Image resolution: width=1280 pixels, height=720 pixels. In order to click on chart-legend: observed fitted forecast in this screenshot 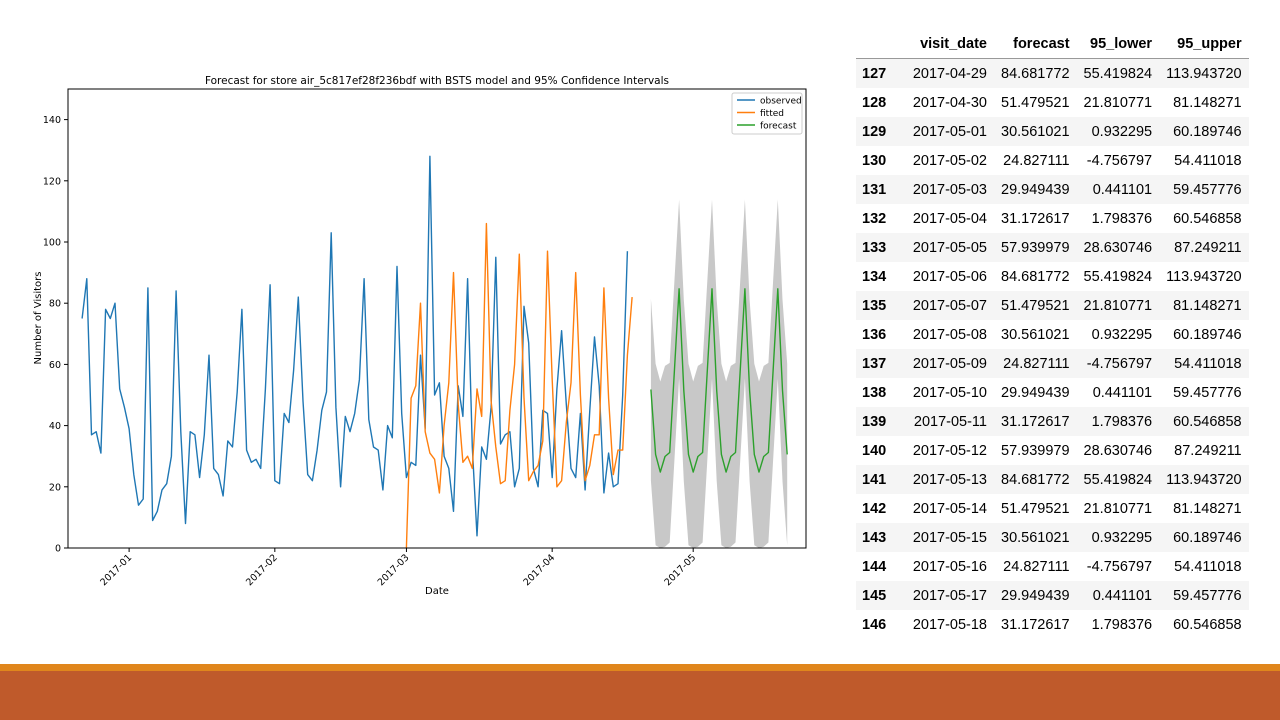, I will do `click(767, 113)`.